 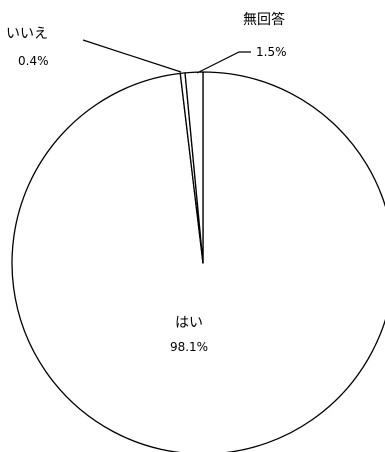 I want to click on leader-line-no, so click(x=132, y=56).